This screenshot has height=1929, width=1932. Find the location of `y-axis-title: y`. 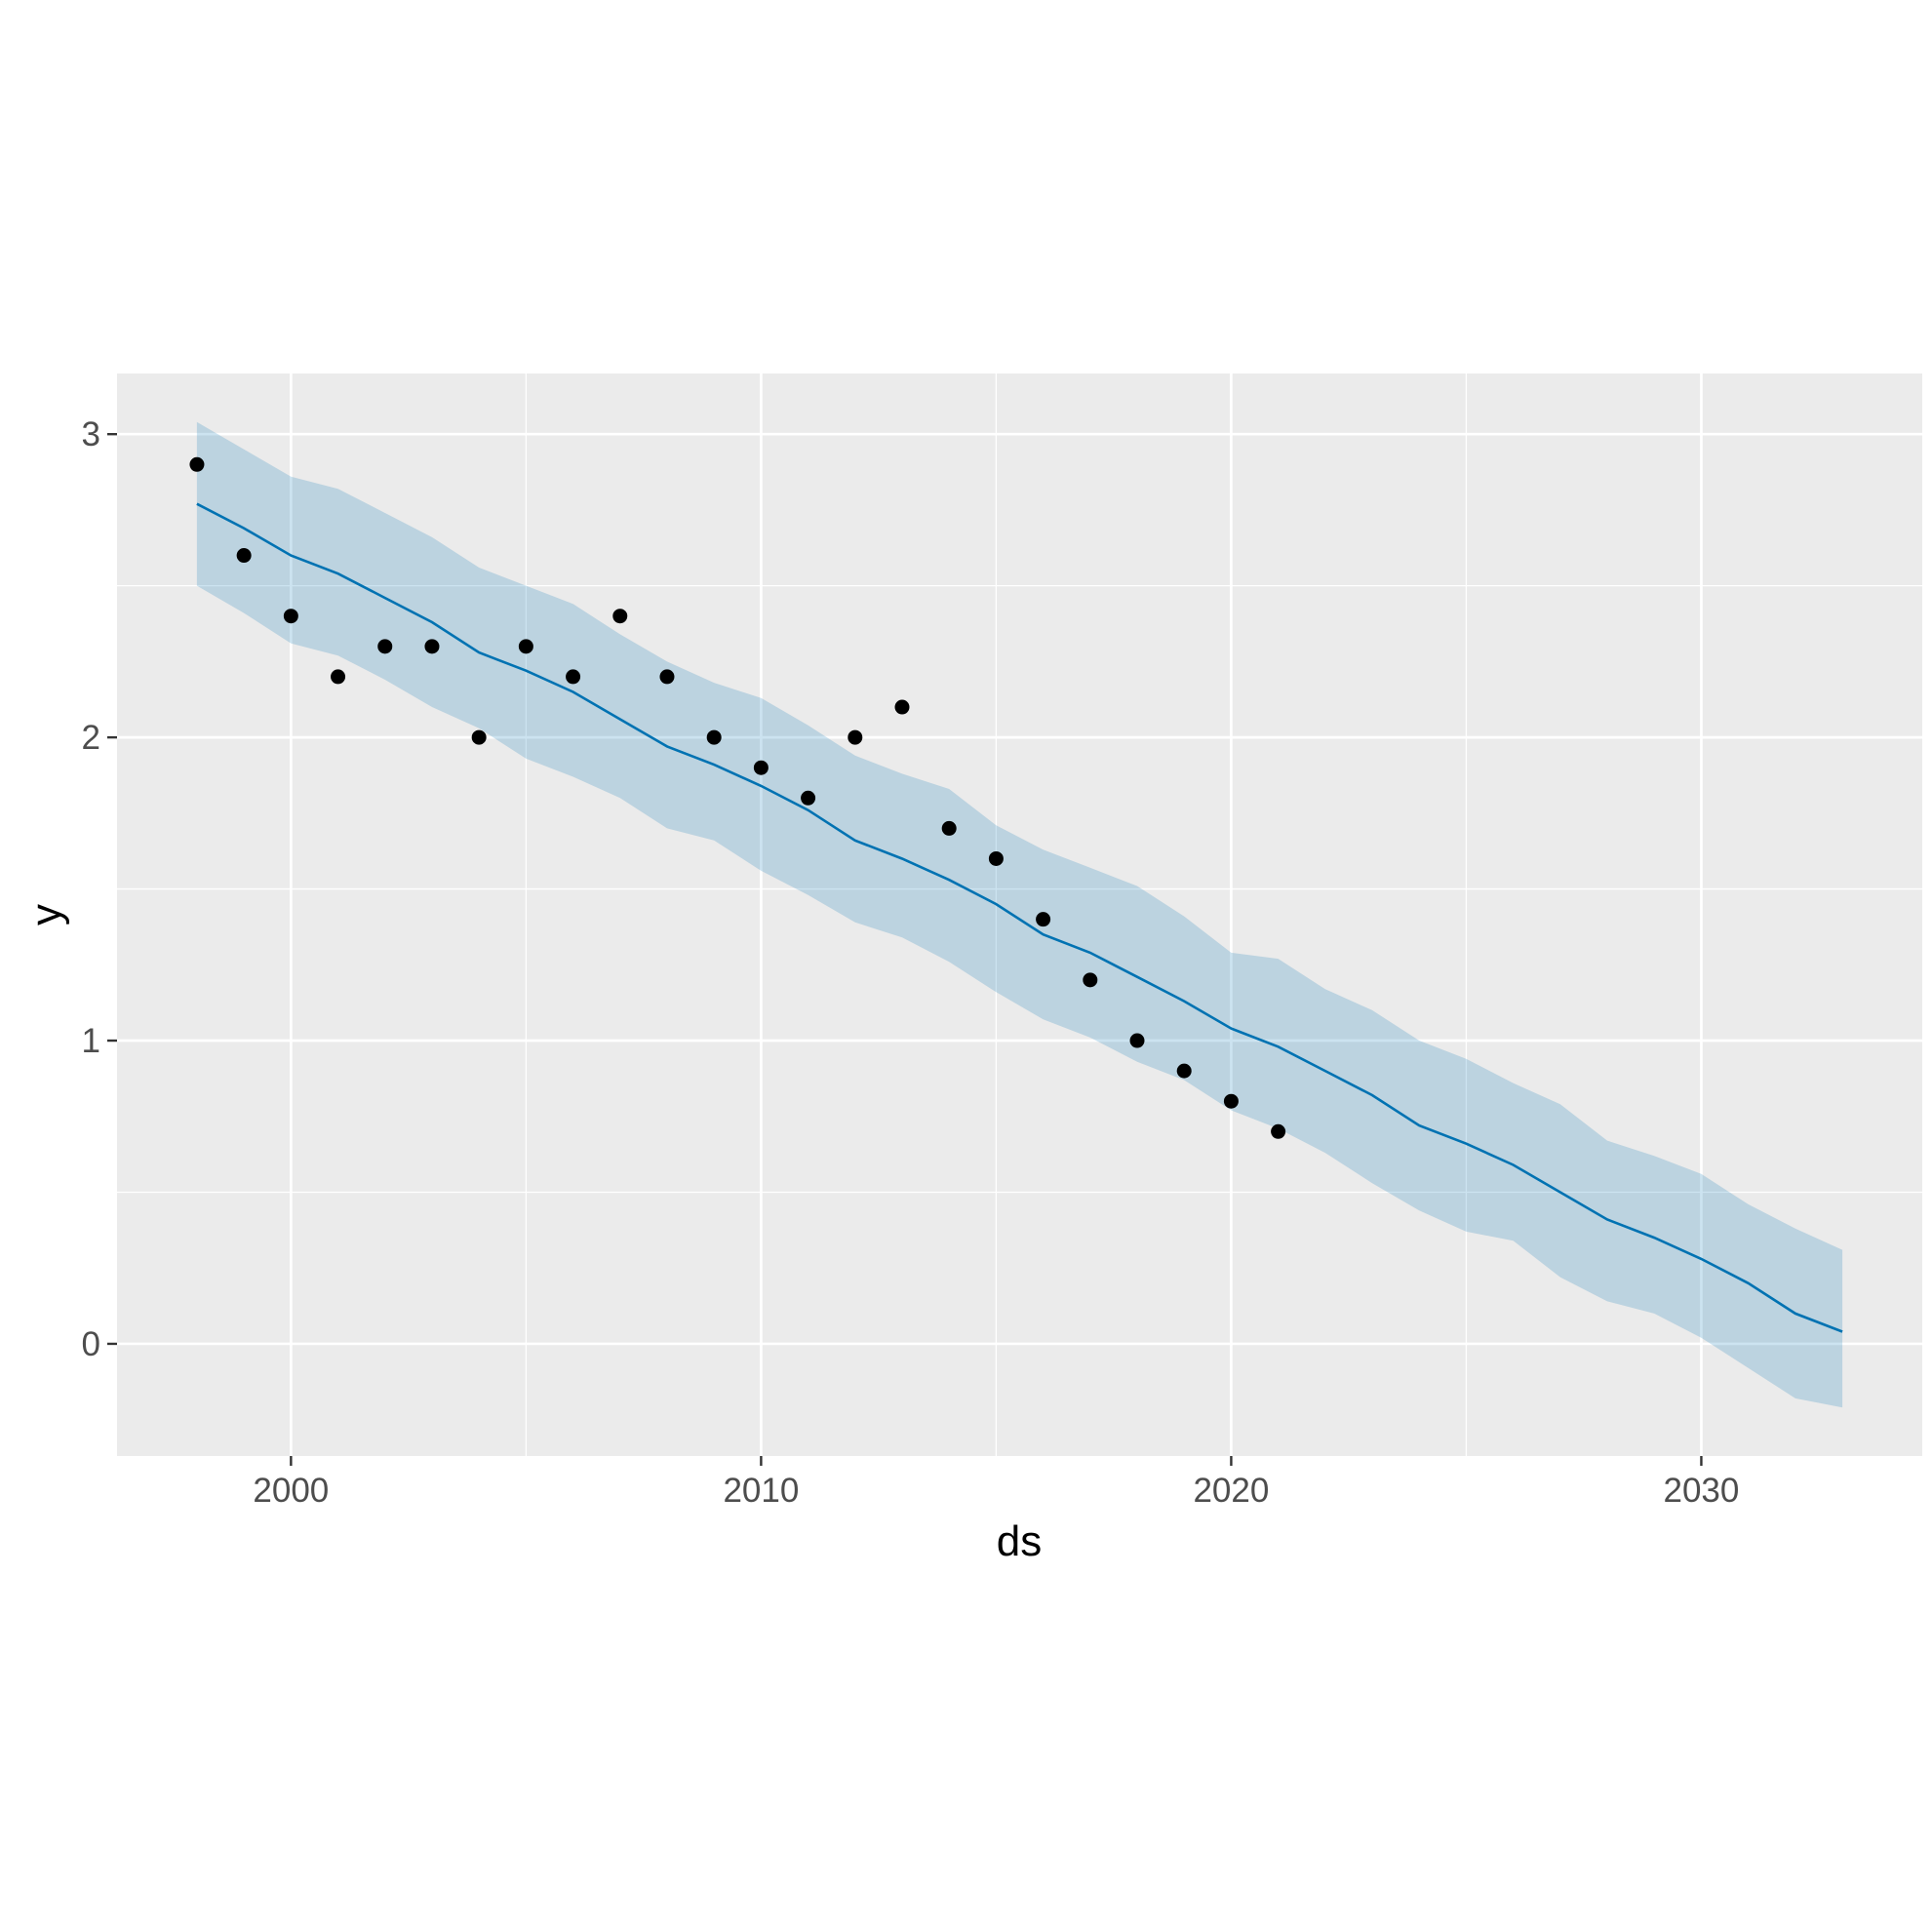

y-axis-title: y is located at coordinates (46, 914).